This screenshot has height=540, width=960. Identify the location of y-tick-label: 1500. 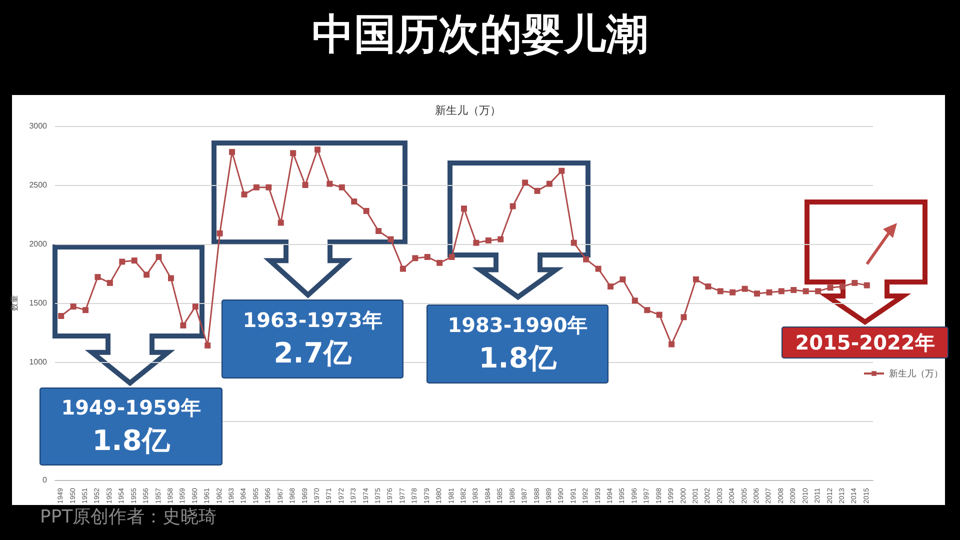
(38, 303).